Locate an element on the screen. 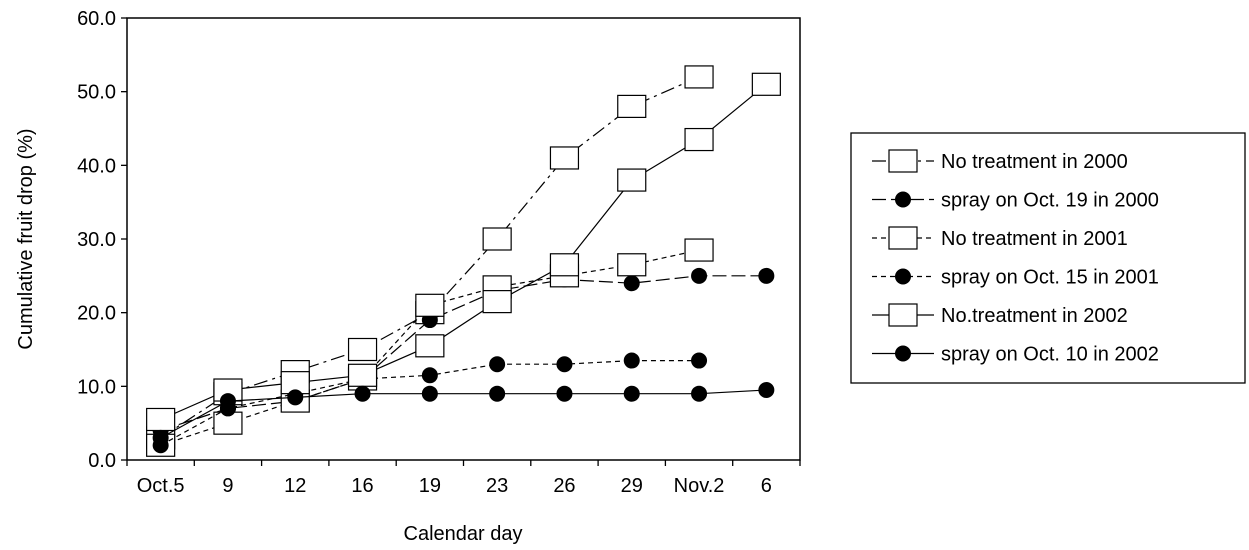 This screenshot has width=1249, height=550. x-tick-label: Oct.5 is located at coordinates (161, 486).